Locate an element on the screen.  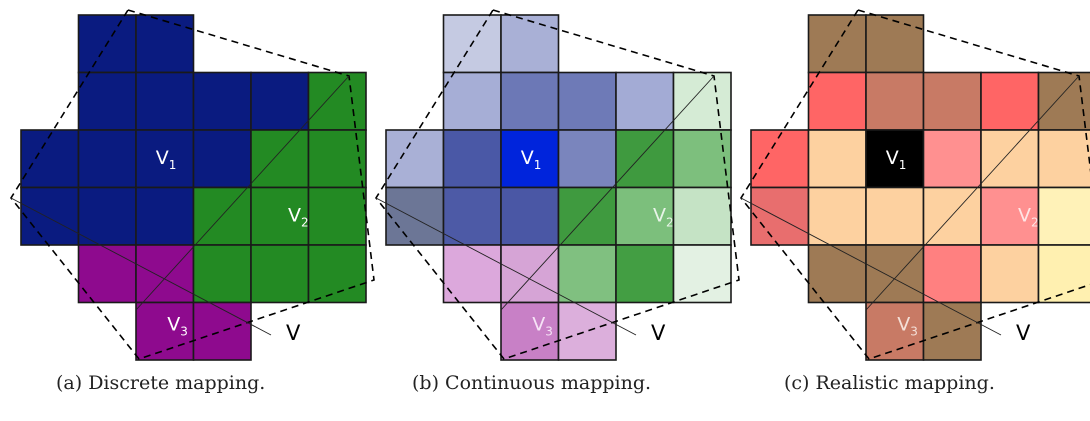
caption-continuous-mapping: (b) Continuous mapping. is located at coordinates (532, 383).